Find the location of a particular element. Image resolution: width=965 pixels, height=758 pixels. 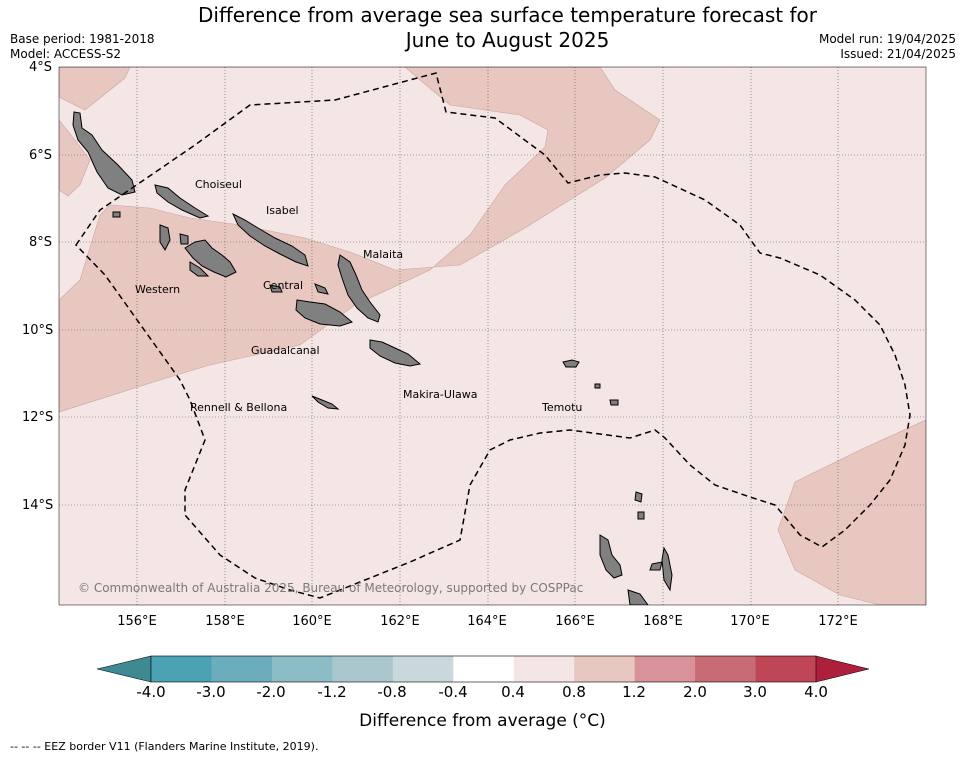

label-western: Western is located at coordinates (157, 289).